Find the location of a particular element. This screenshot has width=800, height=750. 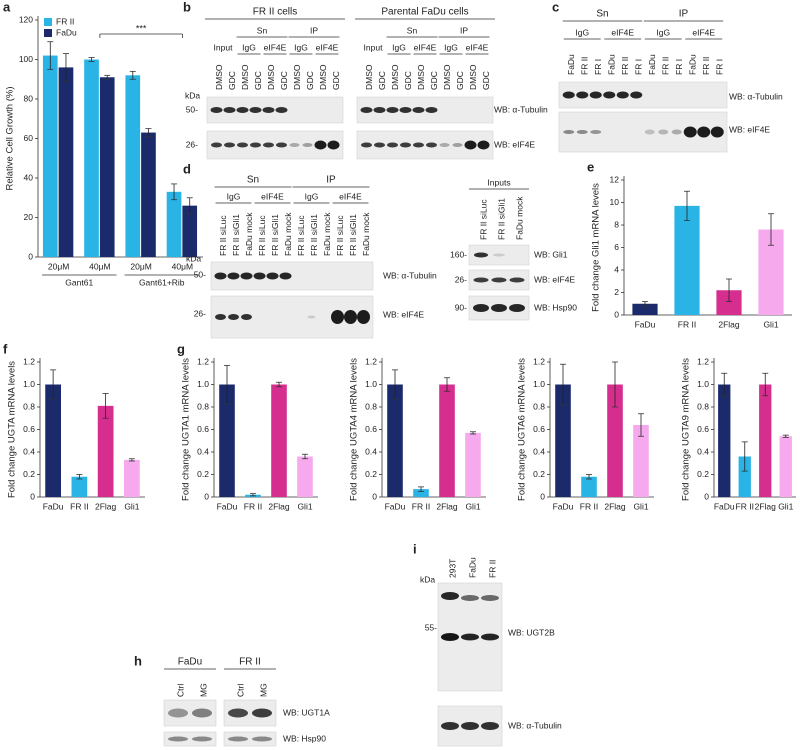

probe-label: WB: UGT2B is located at coordinates (531, 632).